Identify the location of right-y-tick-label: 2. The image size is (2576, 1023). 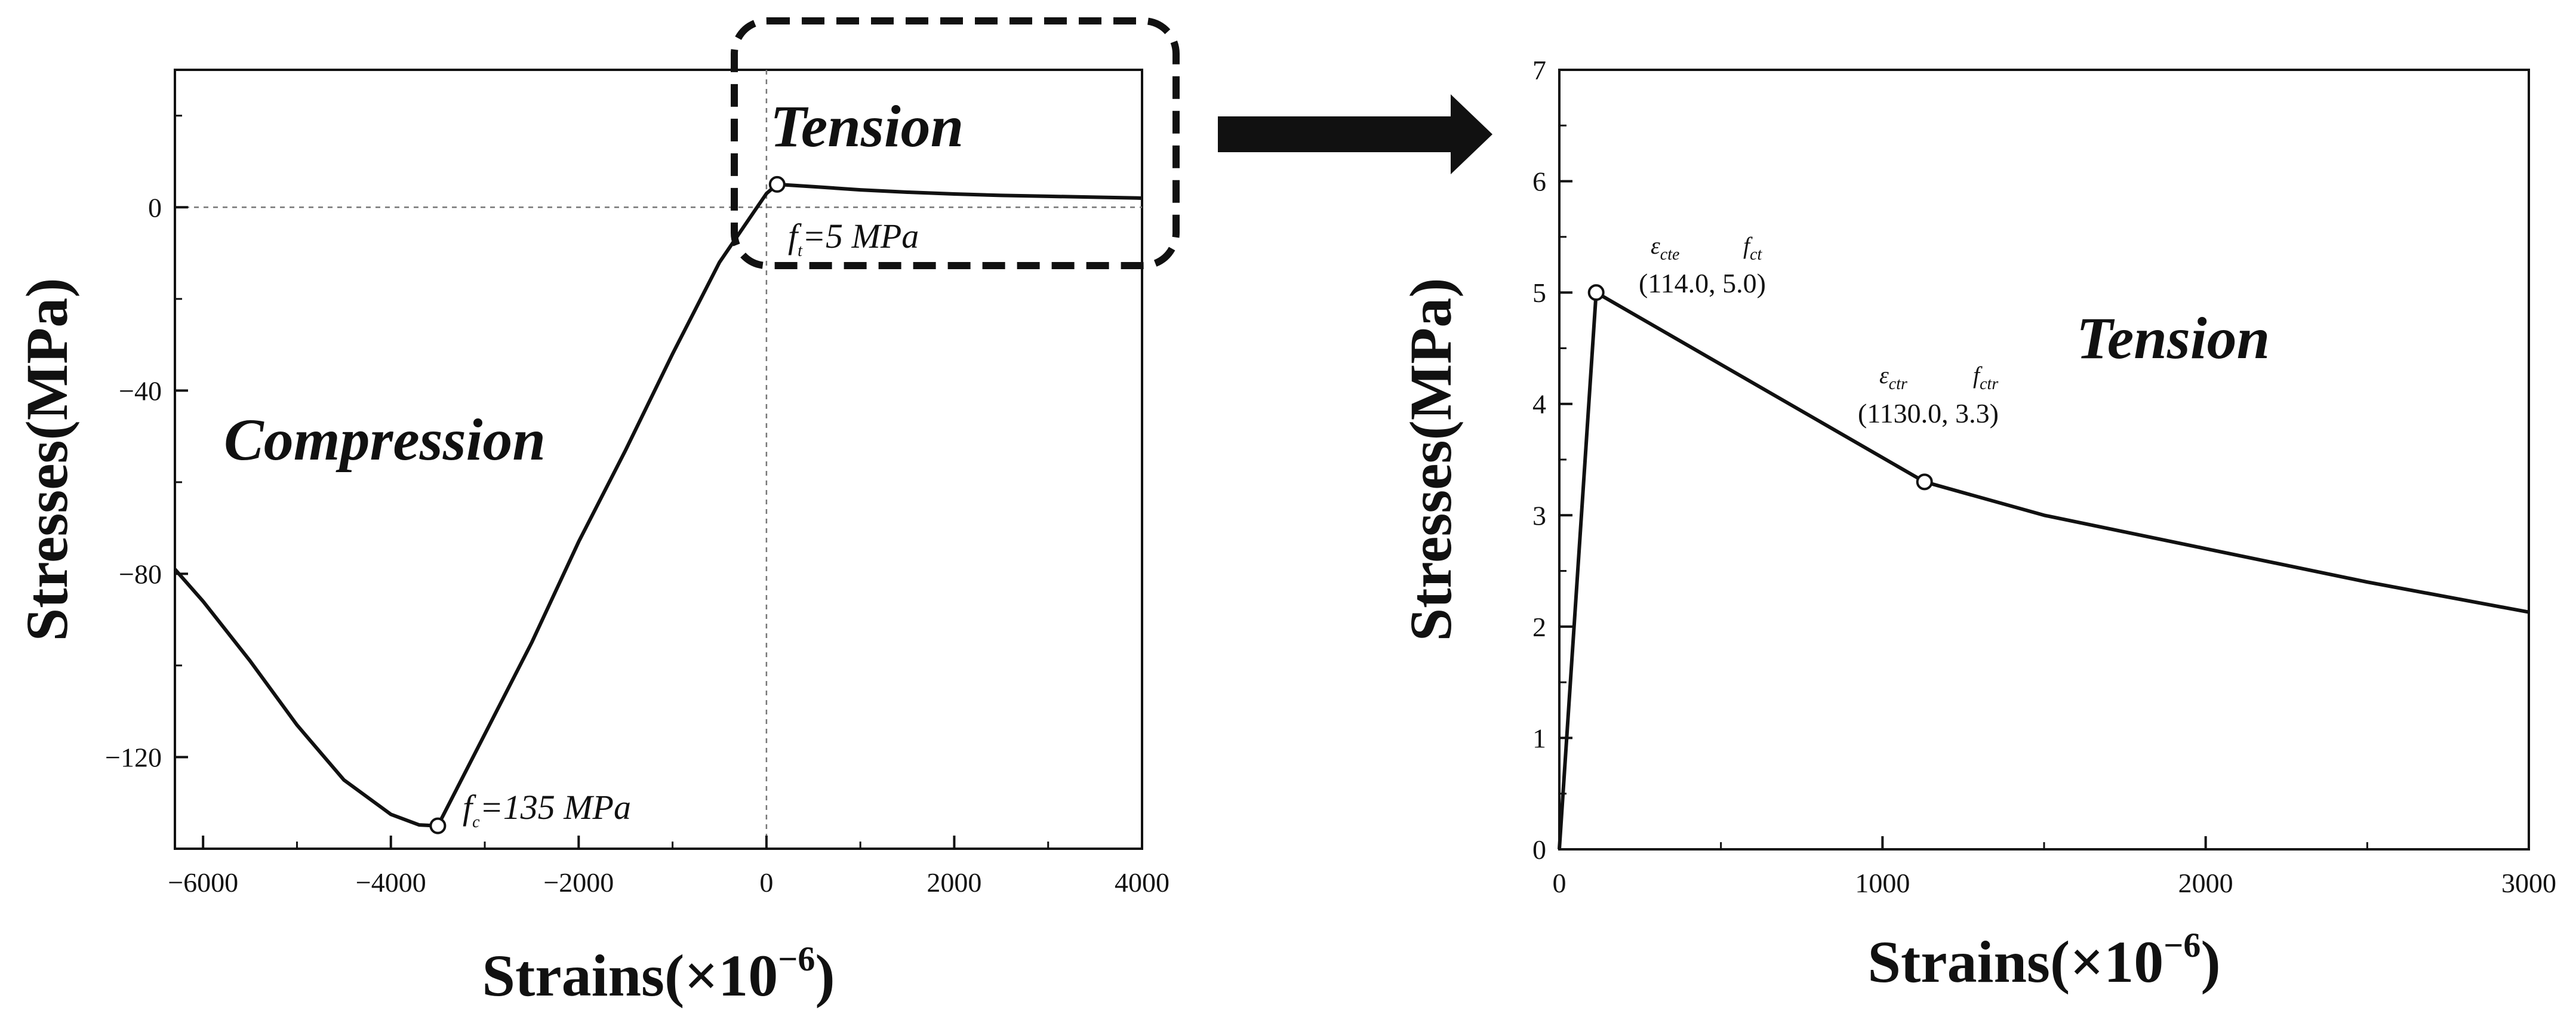
(1539, 627).